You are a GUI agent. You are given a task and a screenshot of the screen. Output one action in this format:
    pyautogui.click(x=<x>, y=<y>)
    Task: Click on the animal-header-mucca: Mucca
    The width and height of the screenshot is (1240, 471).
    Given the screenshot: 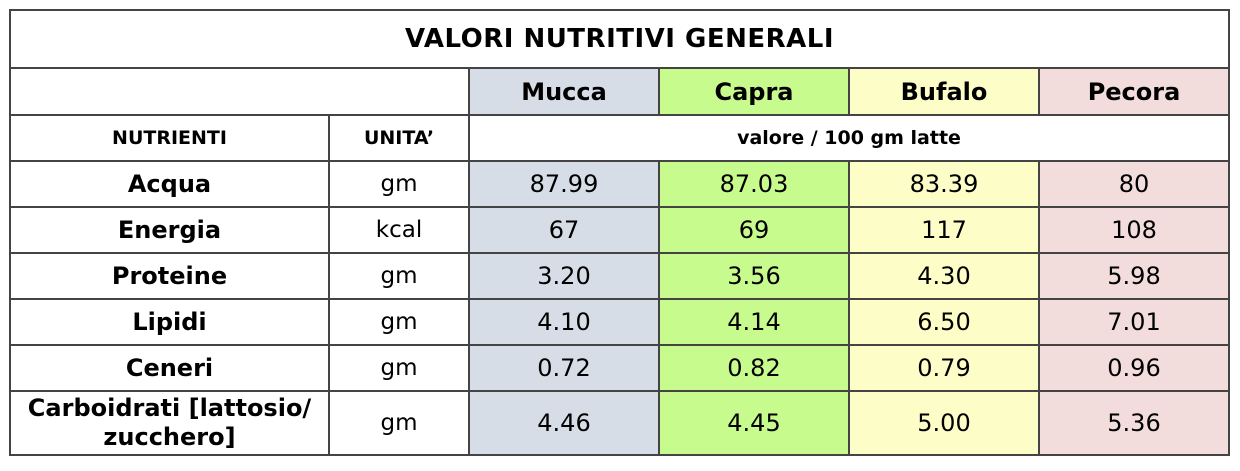 What is the action you would take?
    pyautogui.click(x=564, y=91)
    